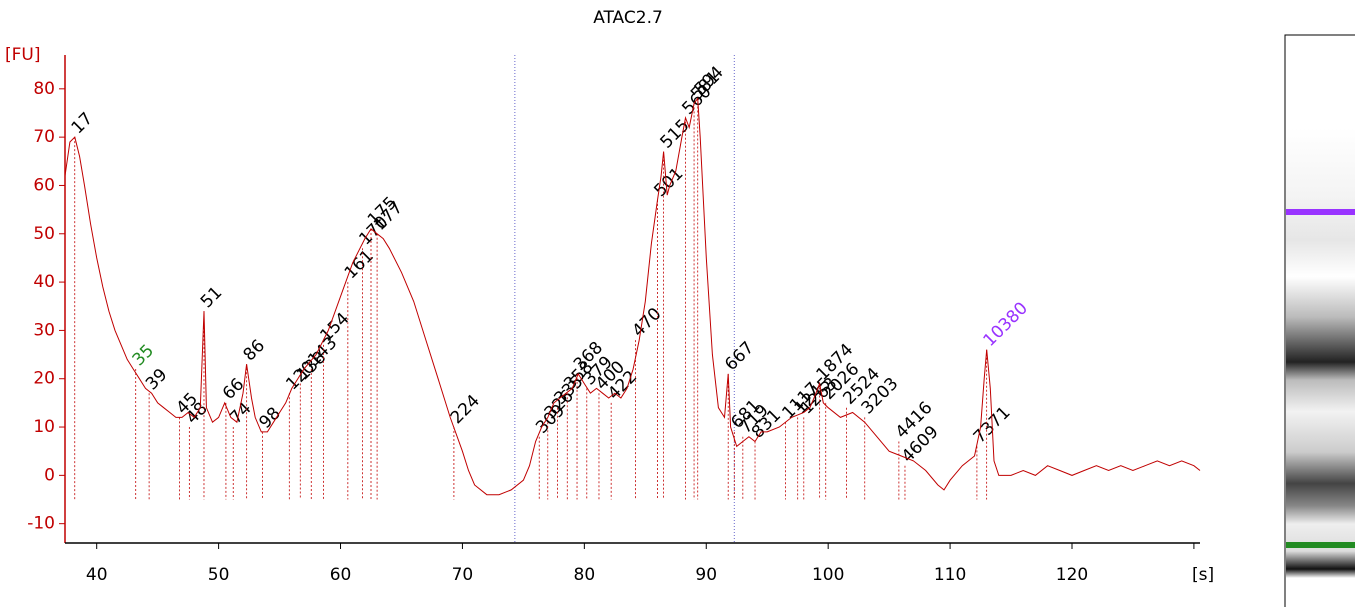 The height and width of the screenshot is (607, 1355). Describe the element at coordinates (23, 55) in the screenshot. I see `y-axis-label: [FU]` at that location.